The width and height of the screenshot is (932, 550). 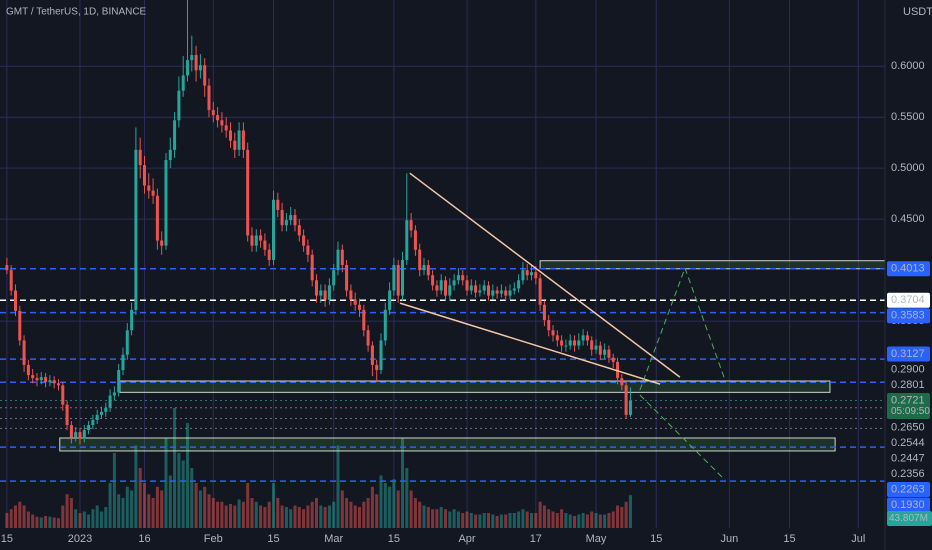 I want to click on price-label: 0.2447, so click(x=908, y=458).